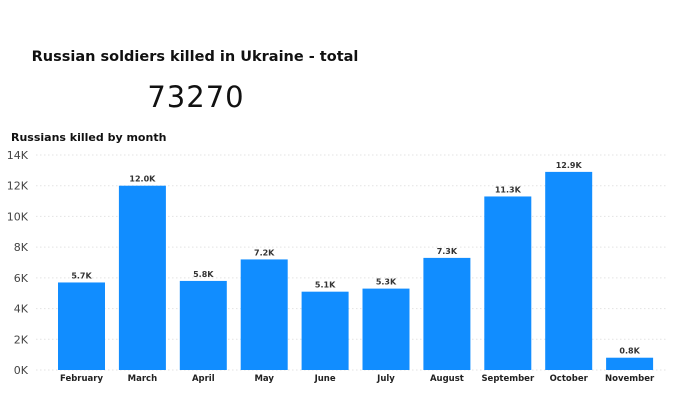  I want to click on y-tick-label: 12K, so click(18, 186).